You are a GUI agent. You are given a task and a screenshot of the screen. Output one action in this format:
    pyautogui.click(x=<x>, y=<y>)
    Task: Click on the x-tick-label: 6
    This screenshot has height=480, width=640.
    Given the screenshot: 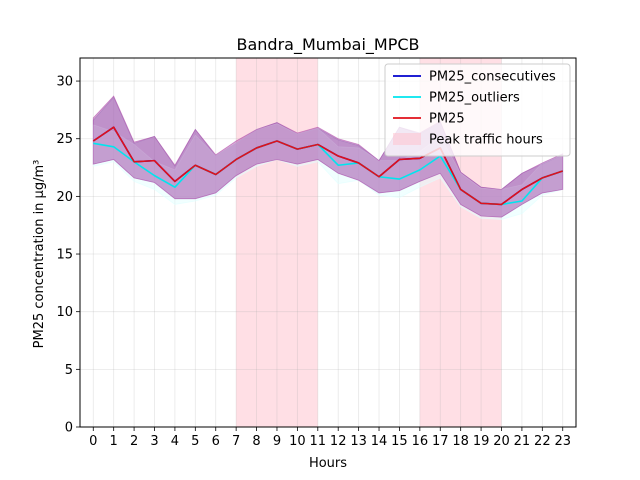 What is the action you would take?
    pyautogui.click(x=216, y=441)
    